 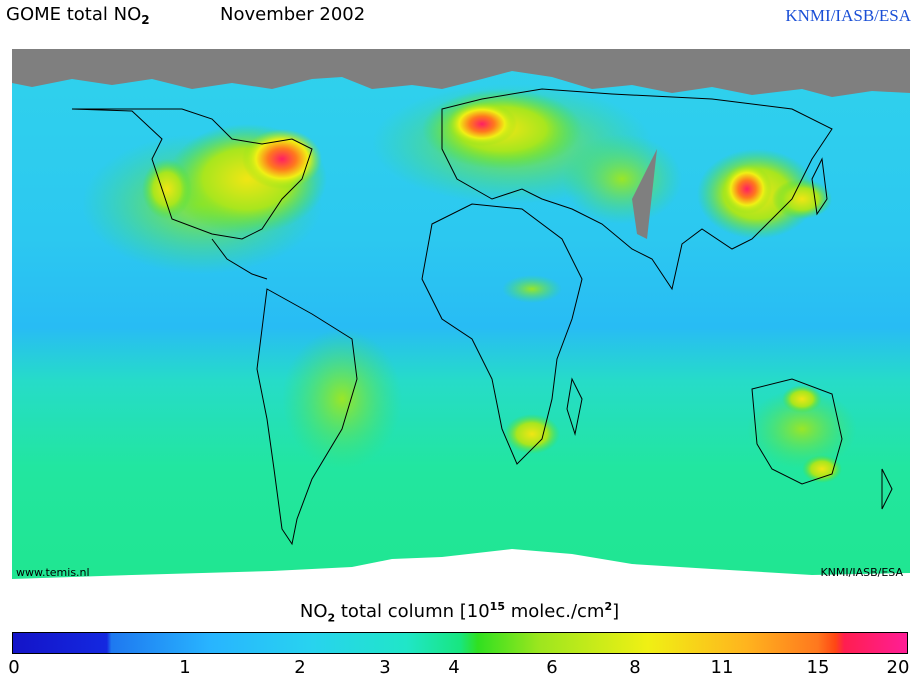 What do you see at coordinates (552, 667) in the screenshot?
I see `colorbar-tick-5: 6` at bounding box center [552, 667].